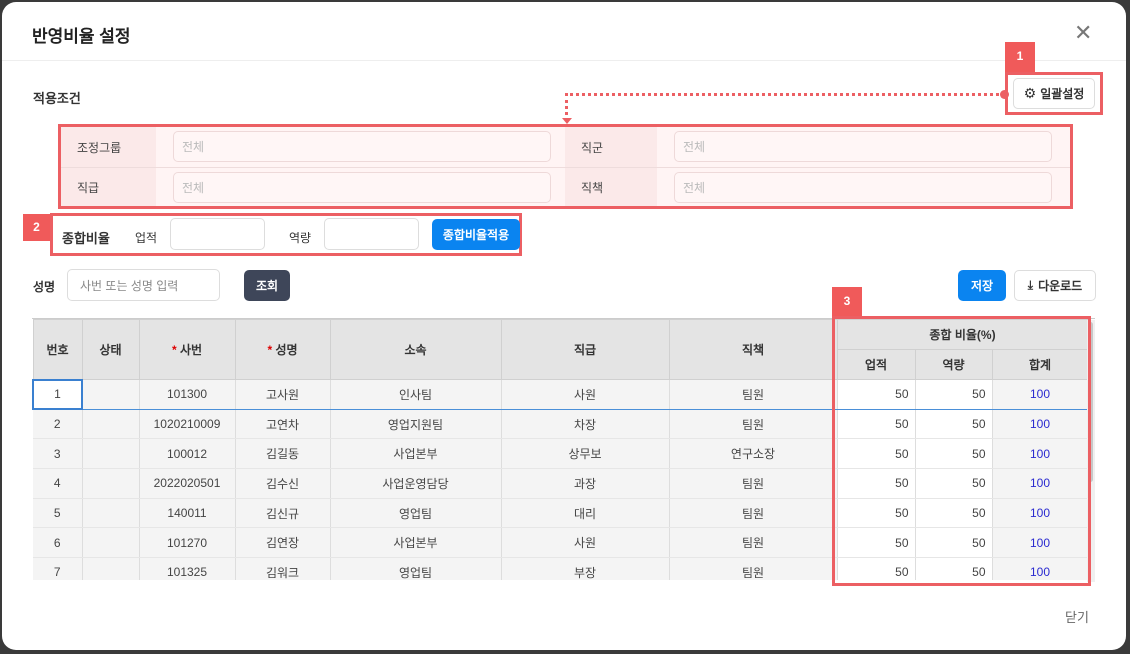  What do you see at coordinates (561, 483) in the screenshot?
I see `table-row: 4 2022020501 김수신 사업운영담당 과장 팀원 50 50 100` at bounding box center [561, 483].